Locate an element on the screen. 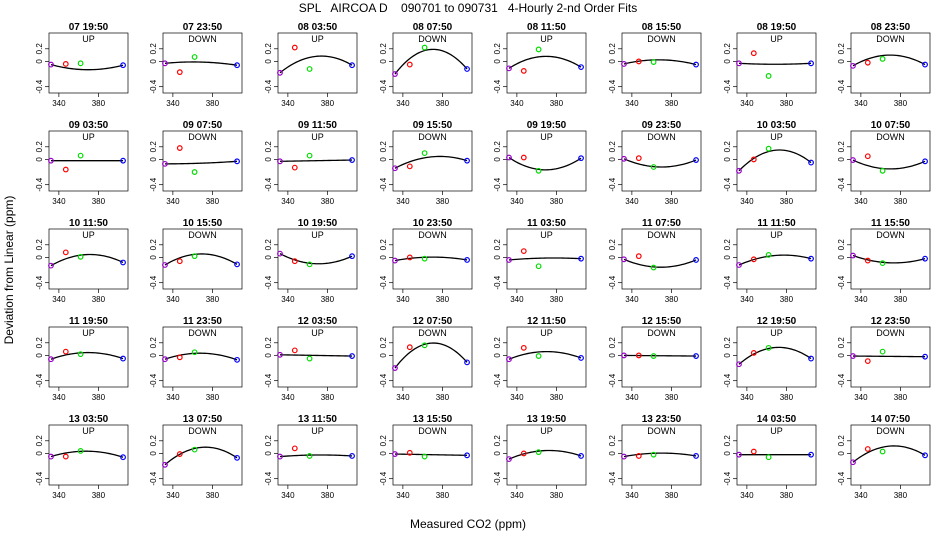 The height and width of the screenshot is (540, 936). panel-title: 10 19:50 is located at coordinates (318, 223).